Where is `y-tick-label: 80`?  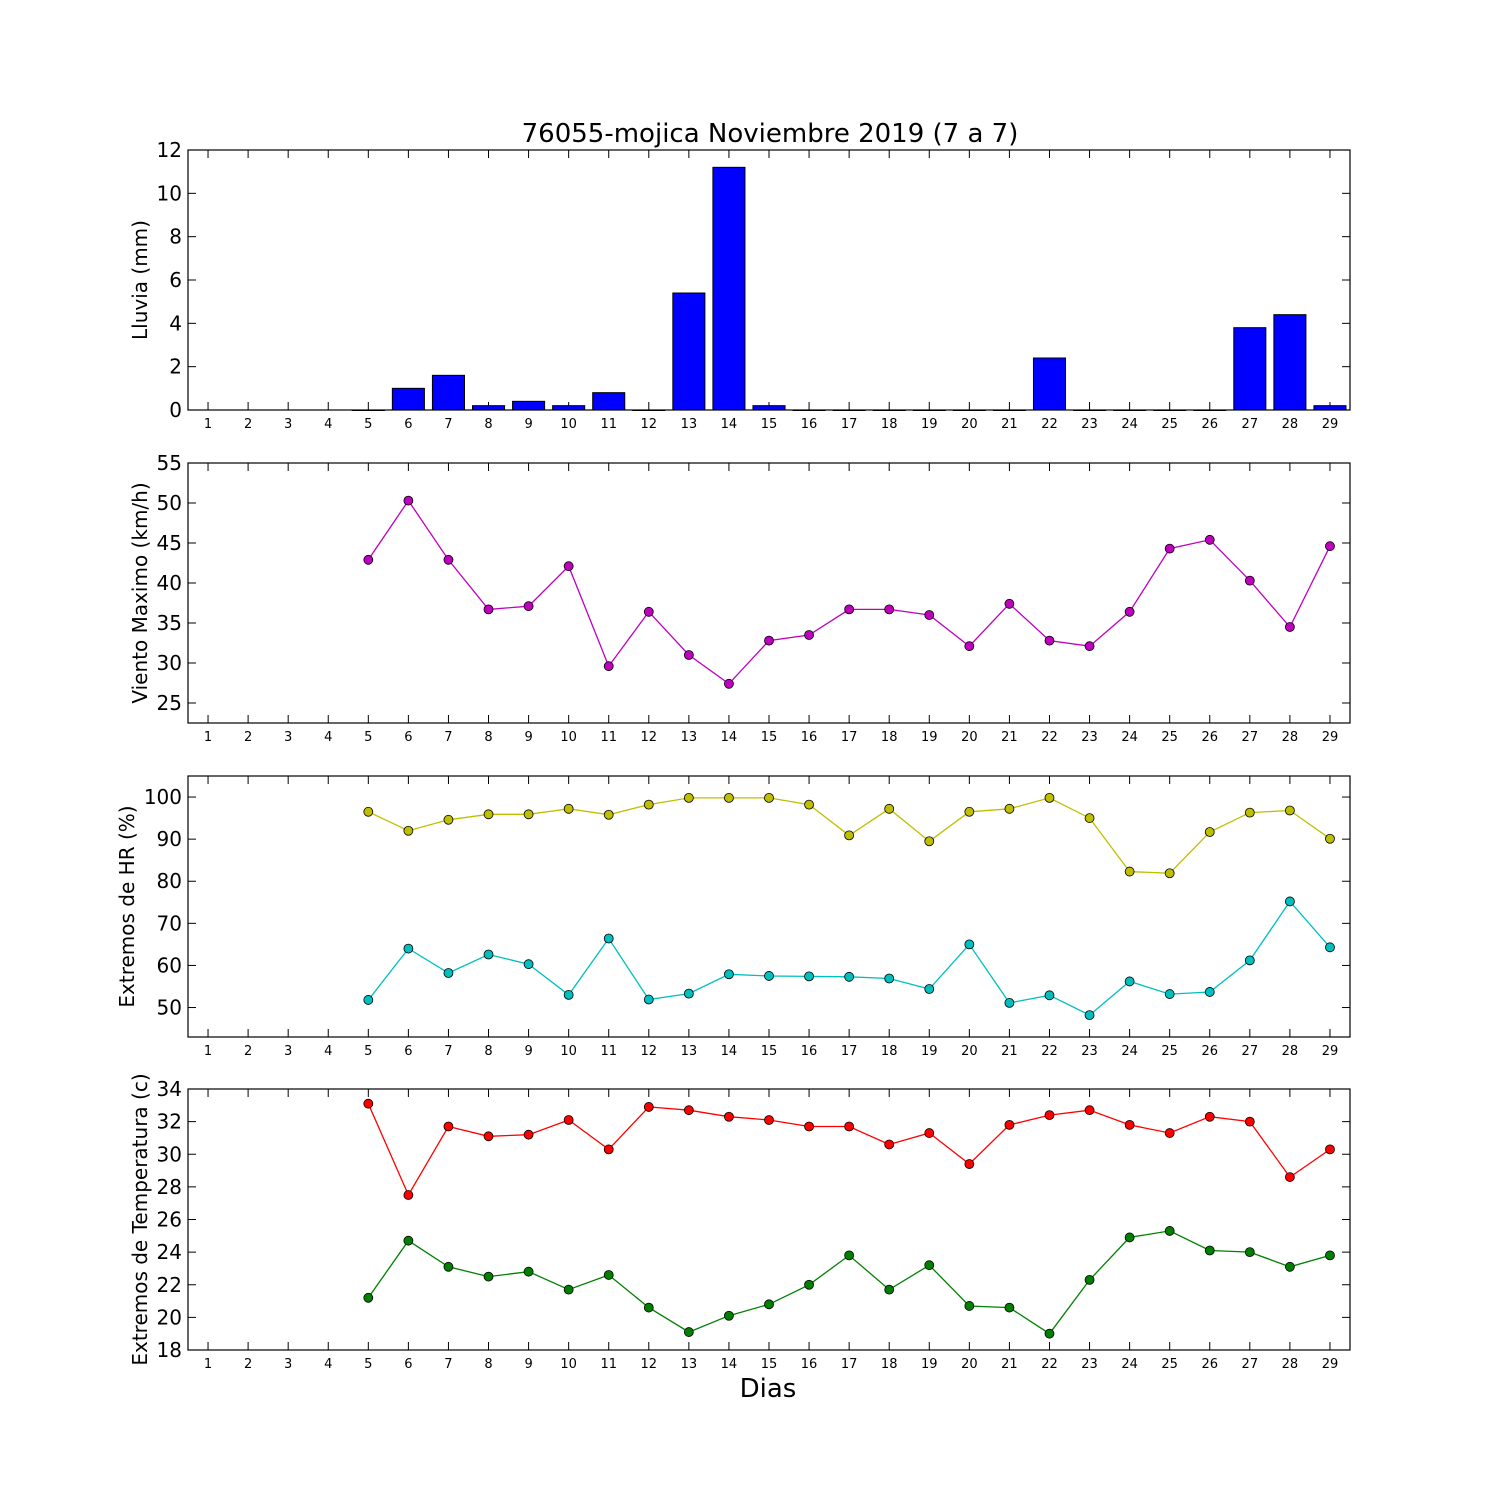
y-tick-label: 80 is located at coordinates (169, 881).